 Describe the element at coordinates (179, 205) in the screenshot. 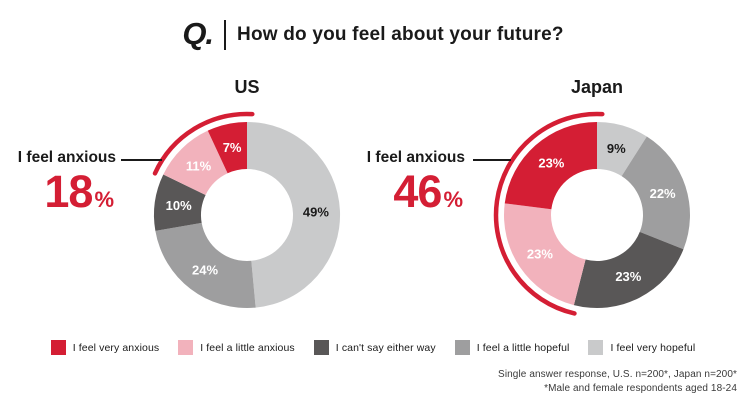

I see `slice-value-label: 10%` at that location.